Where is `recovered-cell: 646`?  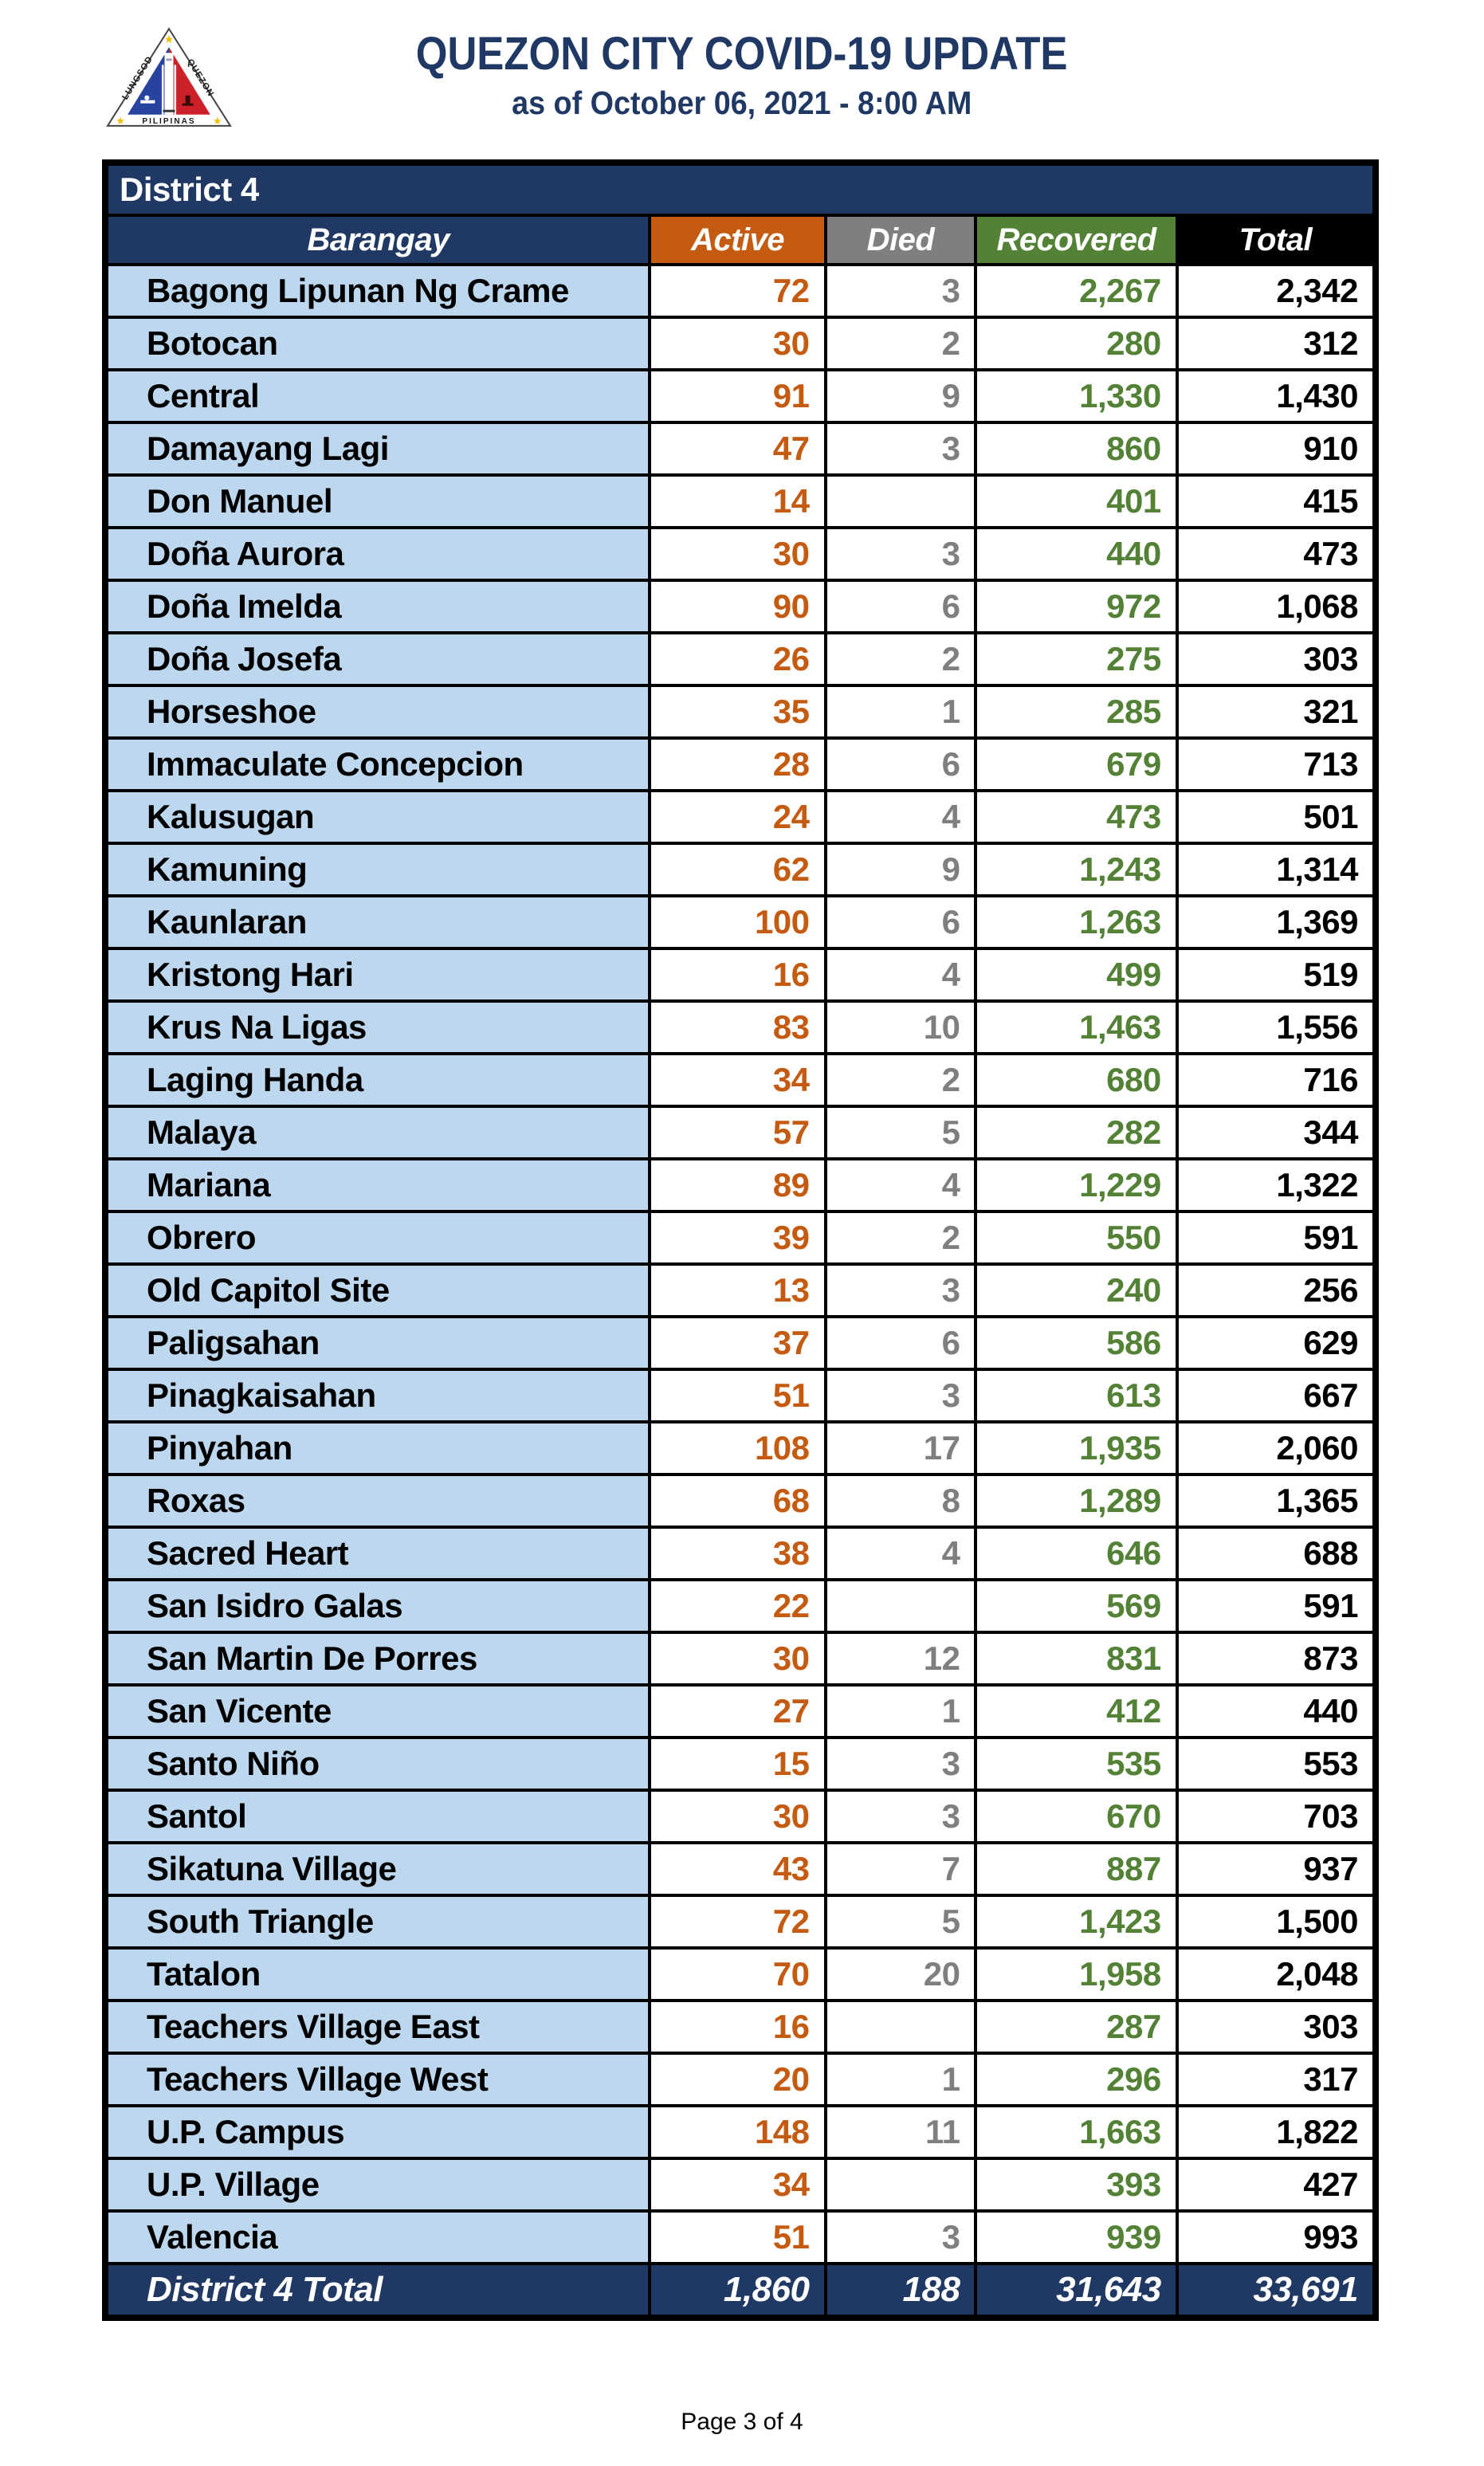 recovered-cell: 646 is located at coordinates (1076, 1553).